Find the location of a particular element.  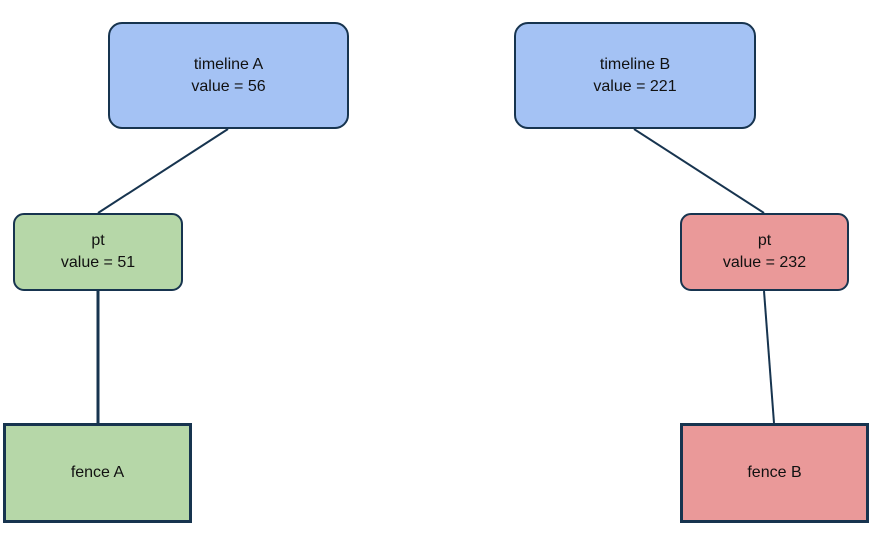

fence-b-node: fence B is located at coordinates (774, 473).